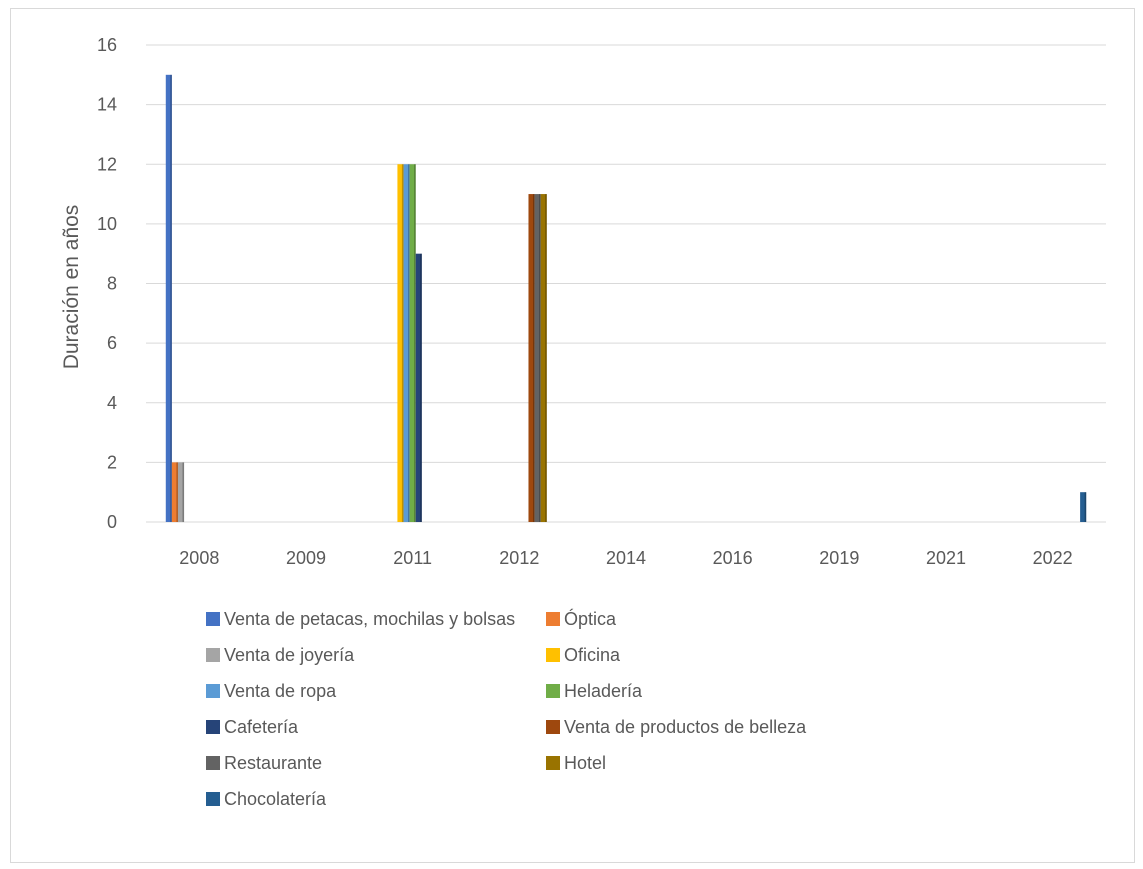  I want to click on y-axis-label: Duración en años, so click(71, 287).